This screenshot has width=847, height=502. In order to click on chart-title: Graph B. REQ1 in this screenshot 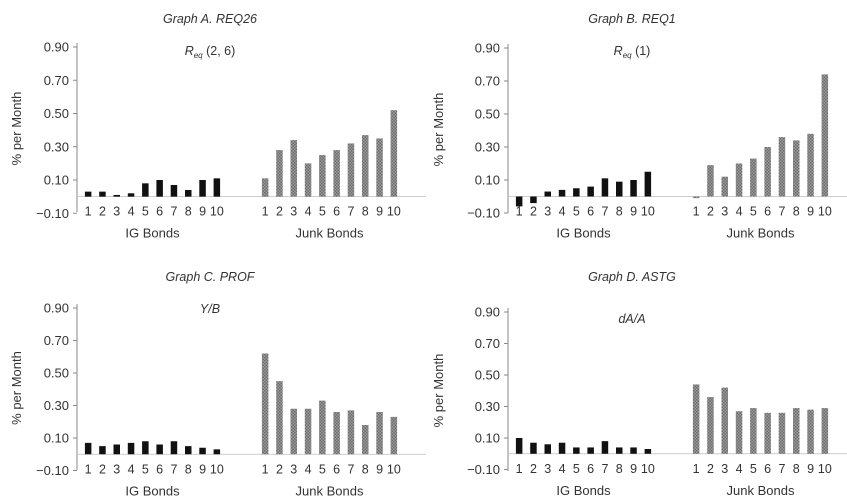, I will do `click(632, 19)`.